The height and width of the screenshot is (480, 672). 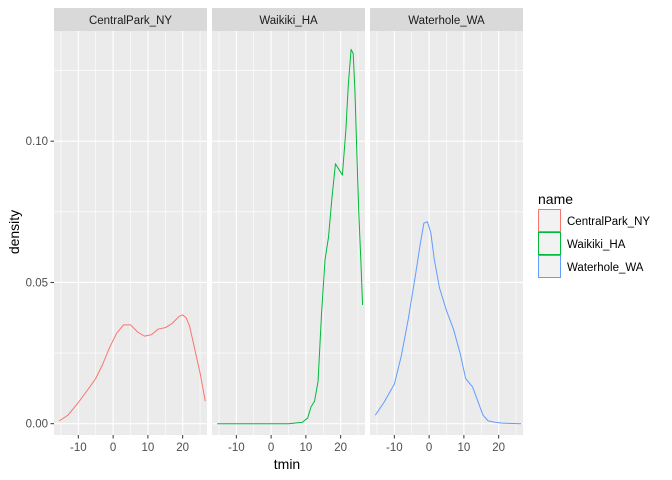 What do you see at coordinates (132, 368) in the screenshot?
I see `density-line-CentralPark_NY` at bounding box center [132, 368].